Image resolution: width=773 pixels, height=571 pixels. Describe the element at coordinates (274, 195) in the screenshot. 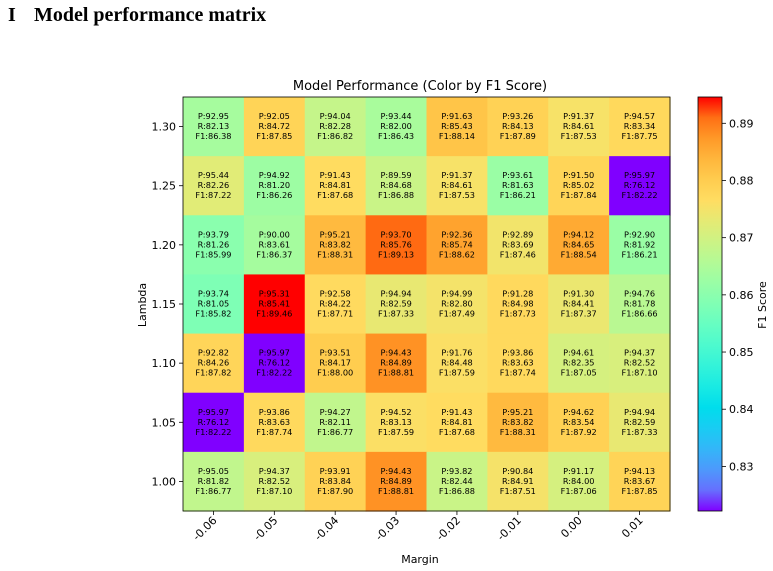

I see `cell-label: F1:86.26` at that location.